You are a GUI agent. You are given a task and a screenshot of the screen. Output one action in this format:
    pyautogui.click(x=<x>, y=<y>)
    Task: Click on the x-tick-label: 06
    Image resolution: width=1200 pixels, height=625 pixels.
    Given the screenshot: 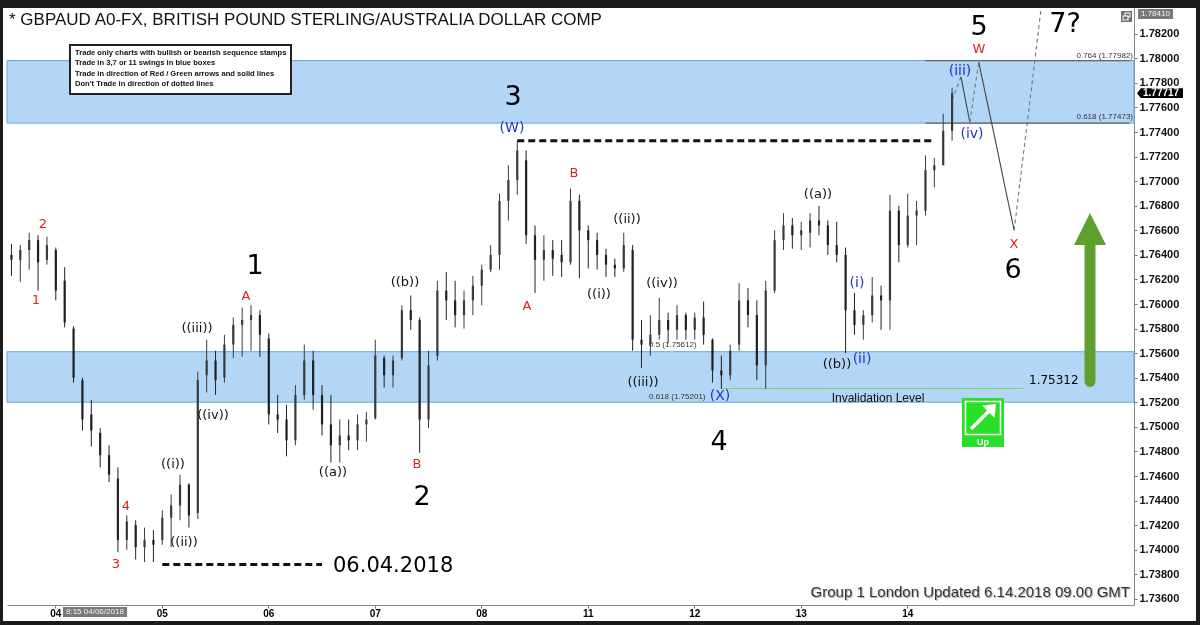 What is the action you would take?
    pyautogui.click(x=269, y=613)
    